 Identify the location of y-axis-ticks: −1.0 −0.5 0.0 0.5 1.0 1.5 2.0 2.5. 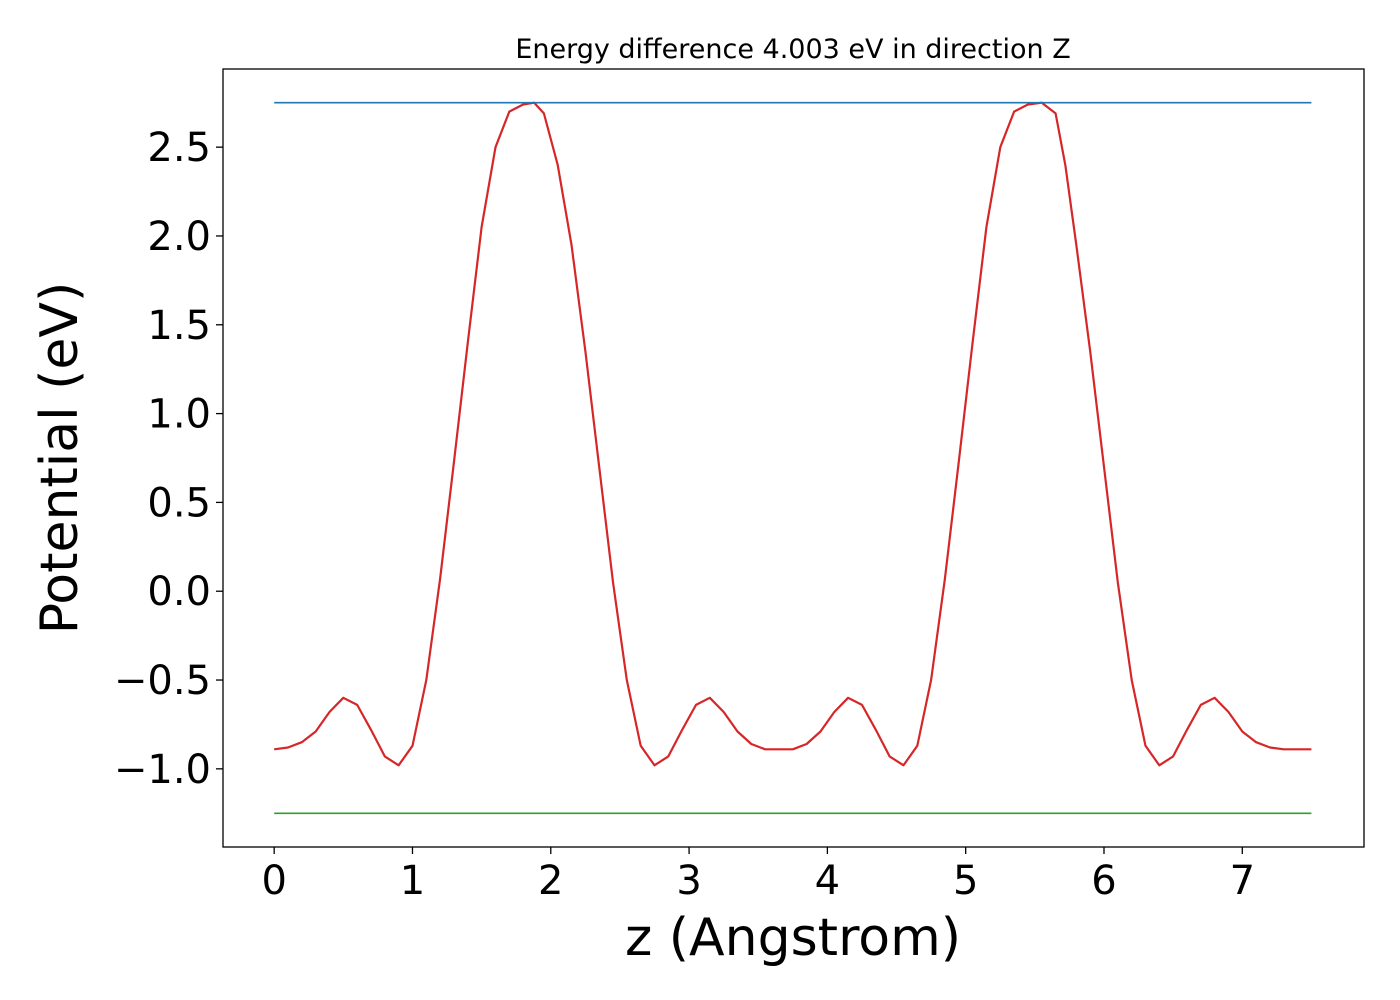
(168, 459).